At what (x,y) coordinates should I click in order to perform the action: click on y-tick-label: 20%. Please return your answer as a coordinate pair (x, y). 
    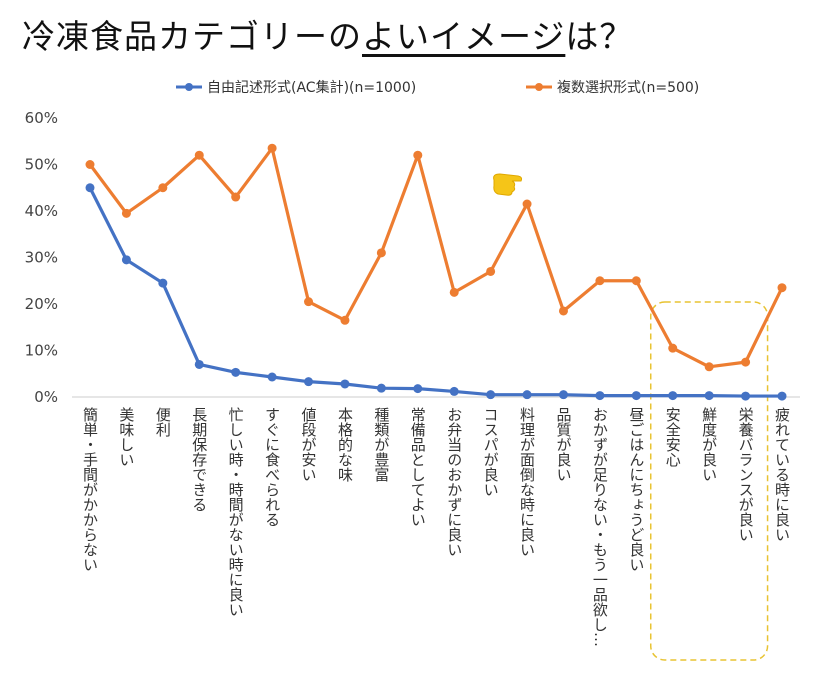
    Looking at the image, I should click on (41, 304).